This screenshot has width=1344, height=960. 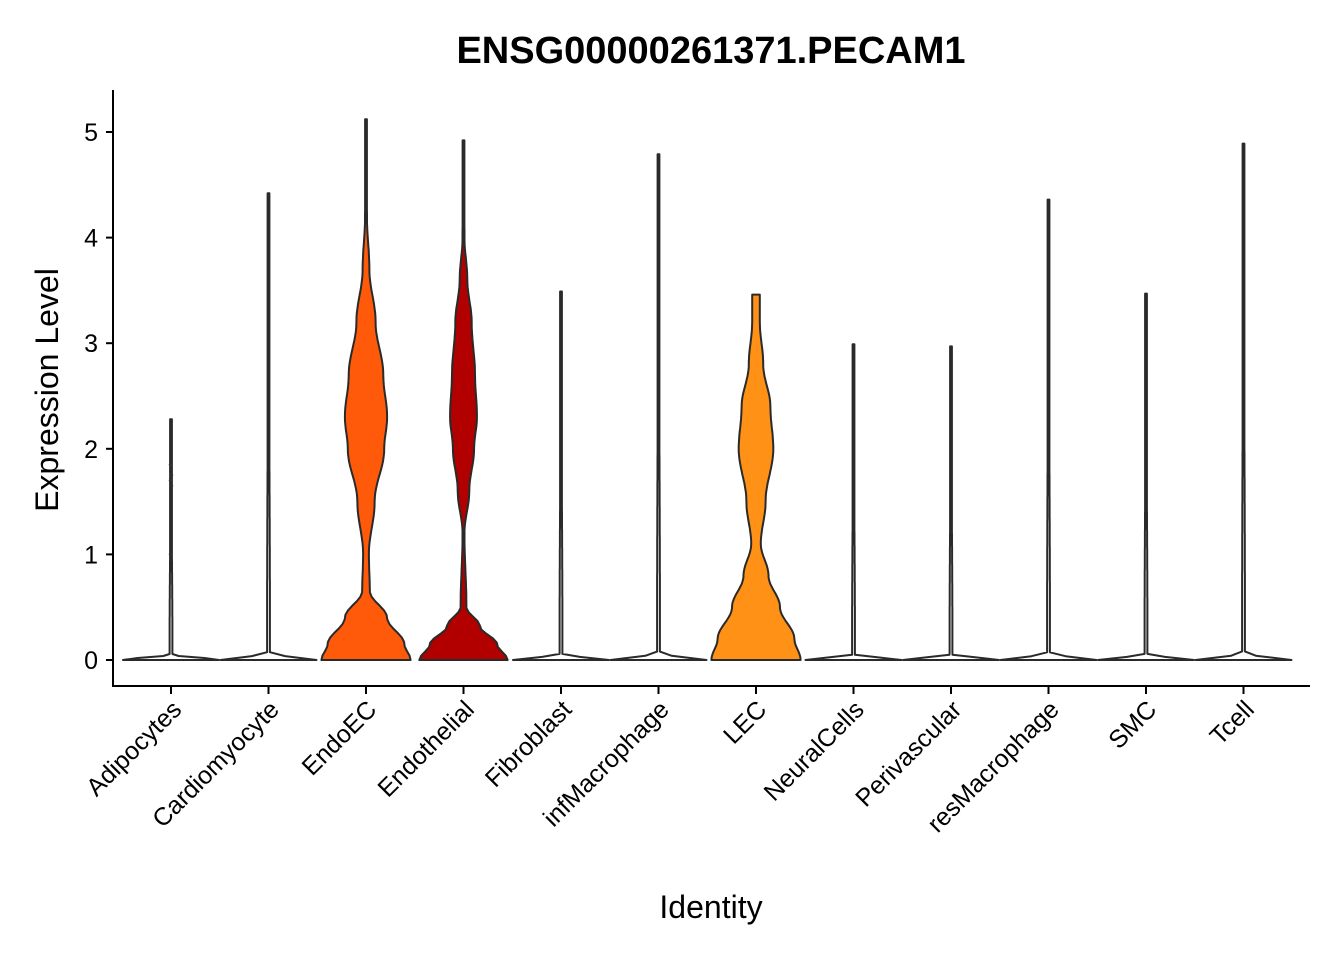 What do you see at coordinates (1132, 724) in the screenshot?
I see `x-tick-label-smc: SMC` at bounding box center [1132, 724].